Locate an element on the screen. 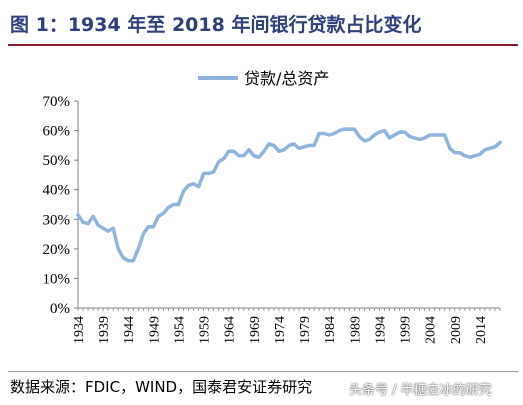 The image size is (523, 405). footer-divider is located at coordinates (263, 371).